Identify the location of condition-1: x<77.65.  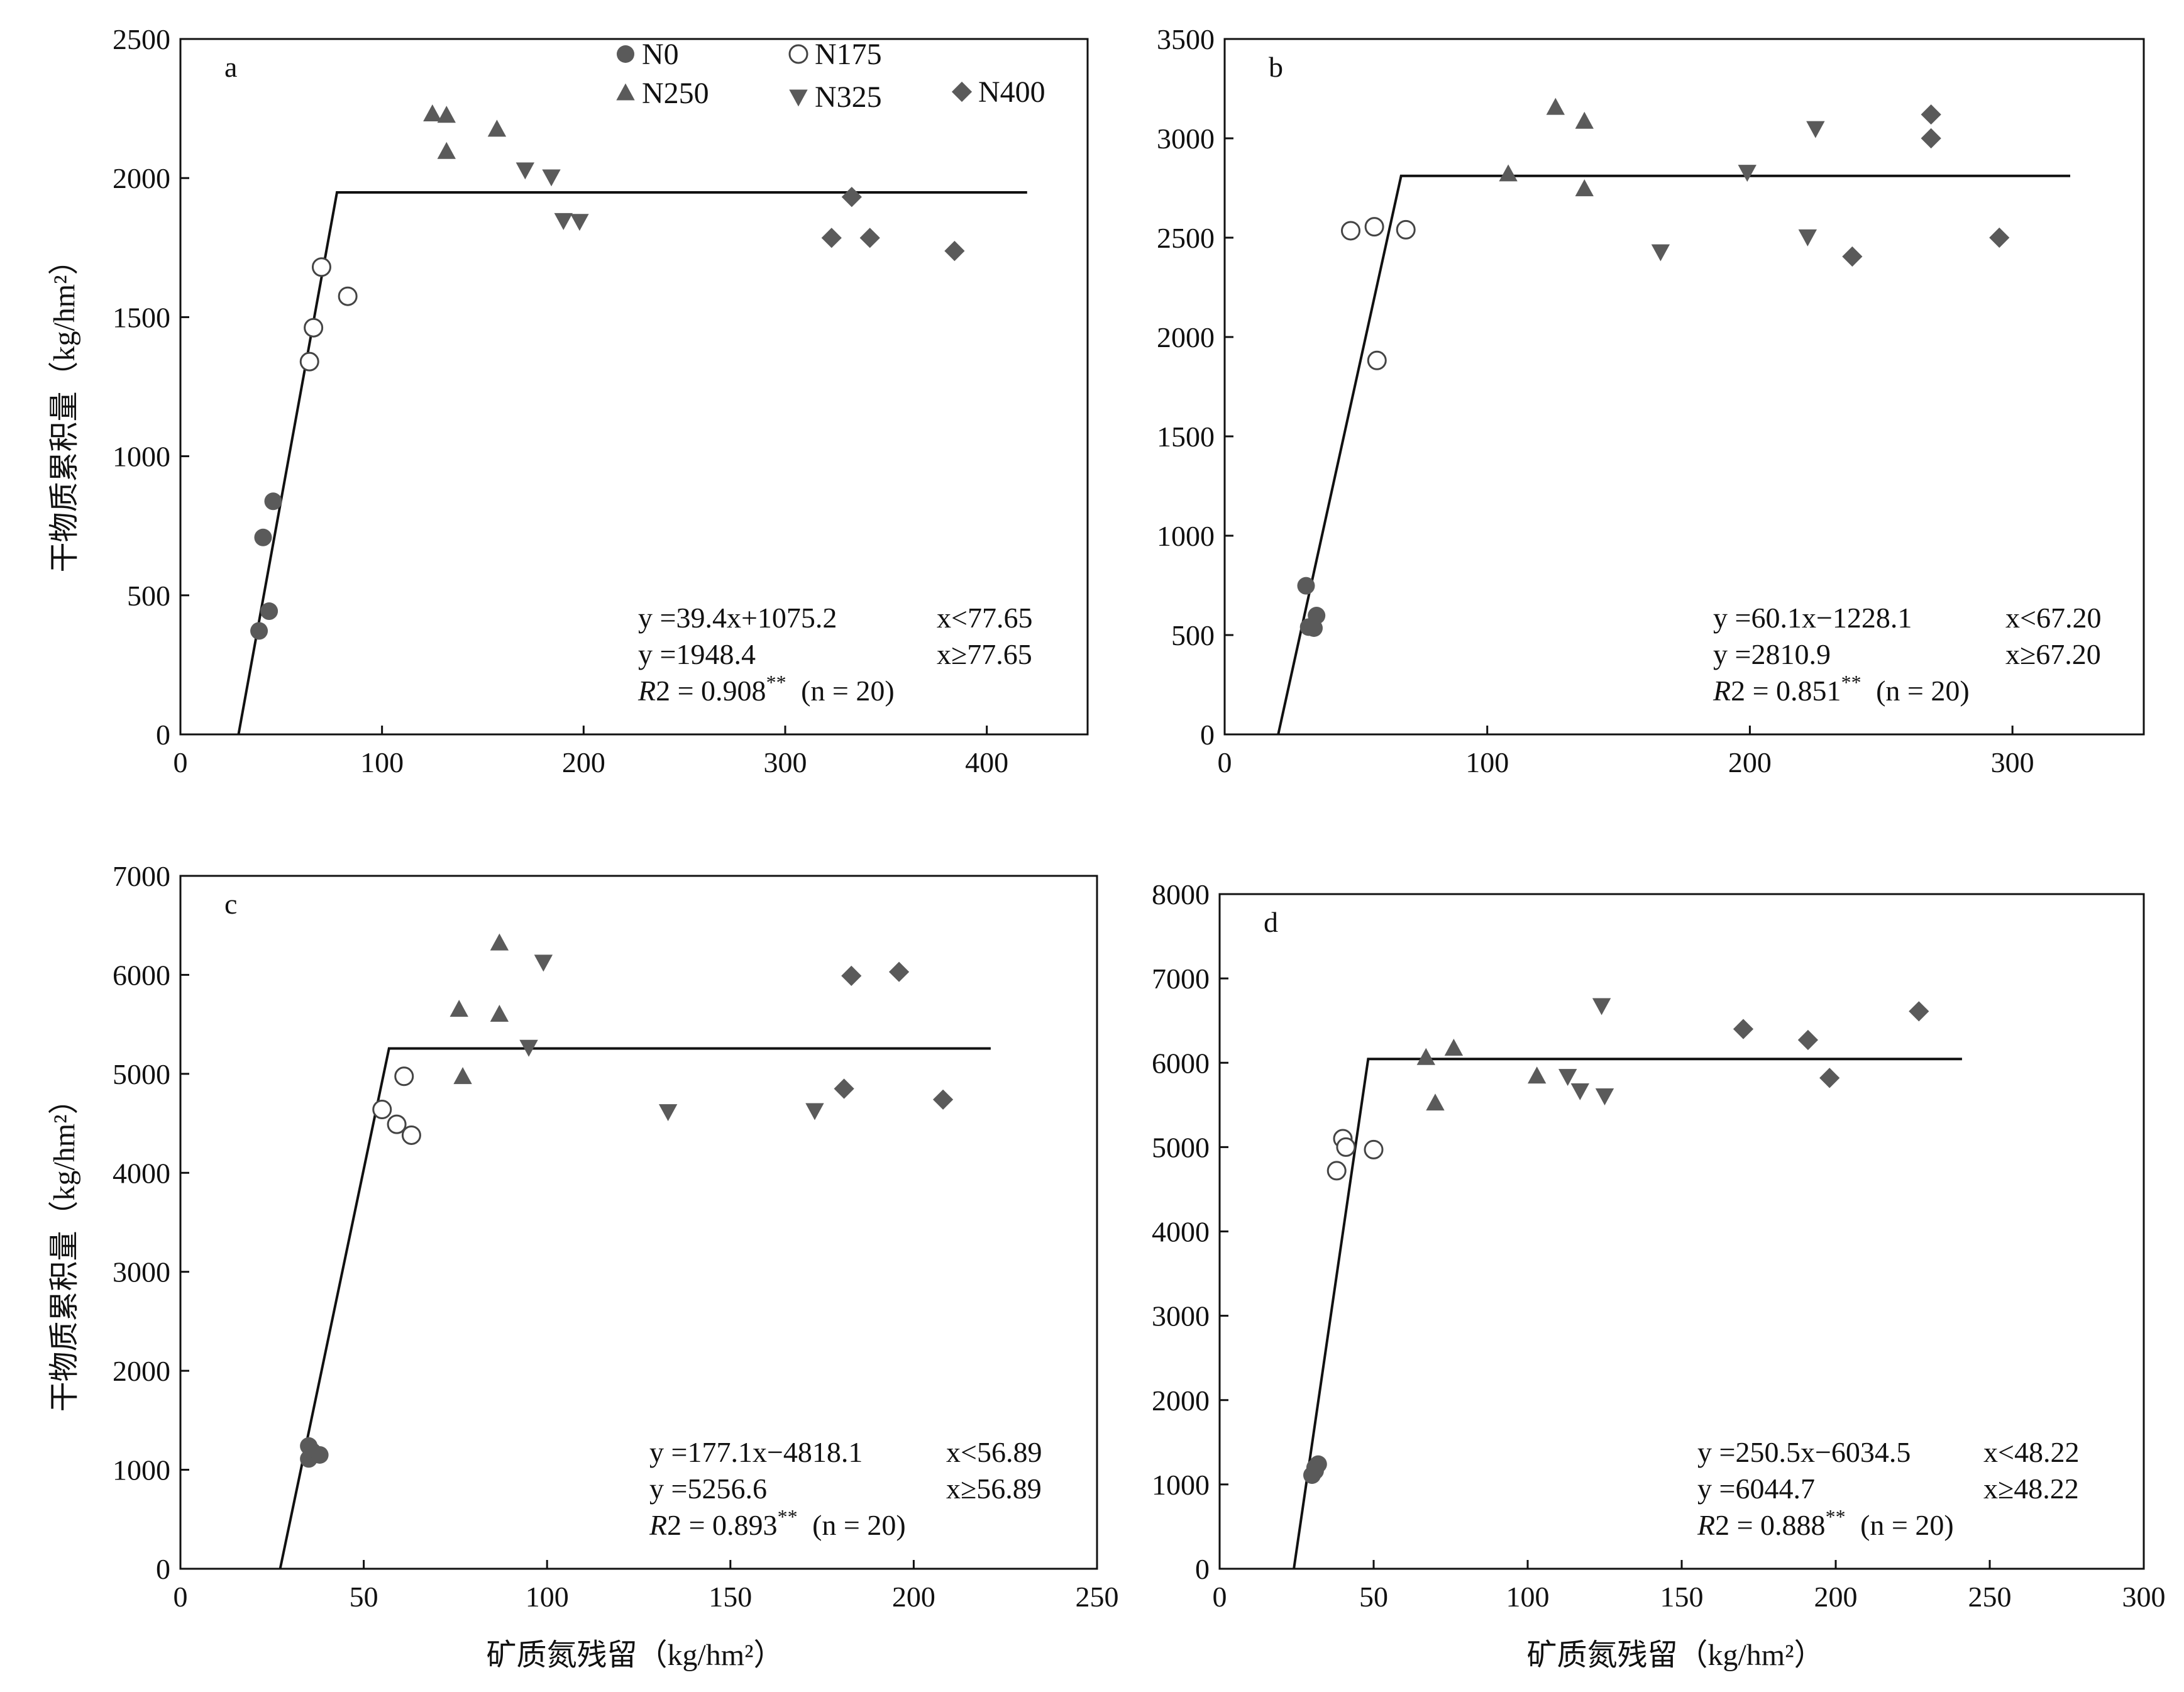
(984, 618).